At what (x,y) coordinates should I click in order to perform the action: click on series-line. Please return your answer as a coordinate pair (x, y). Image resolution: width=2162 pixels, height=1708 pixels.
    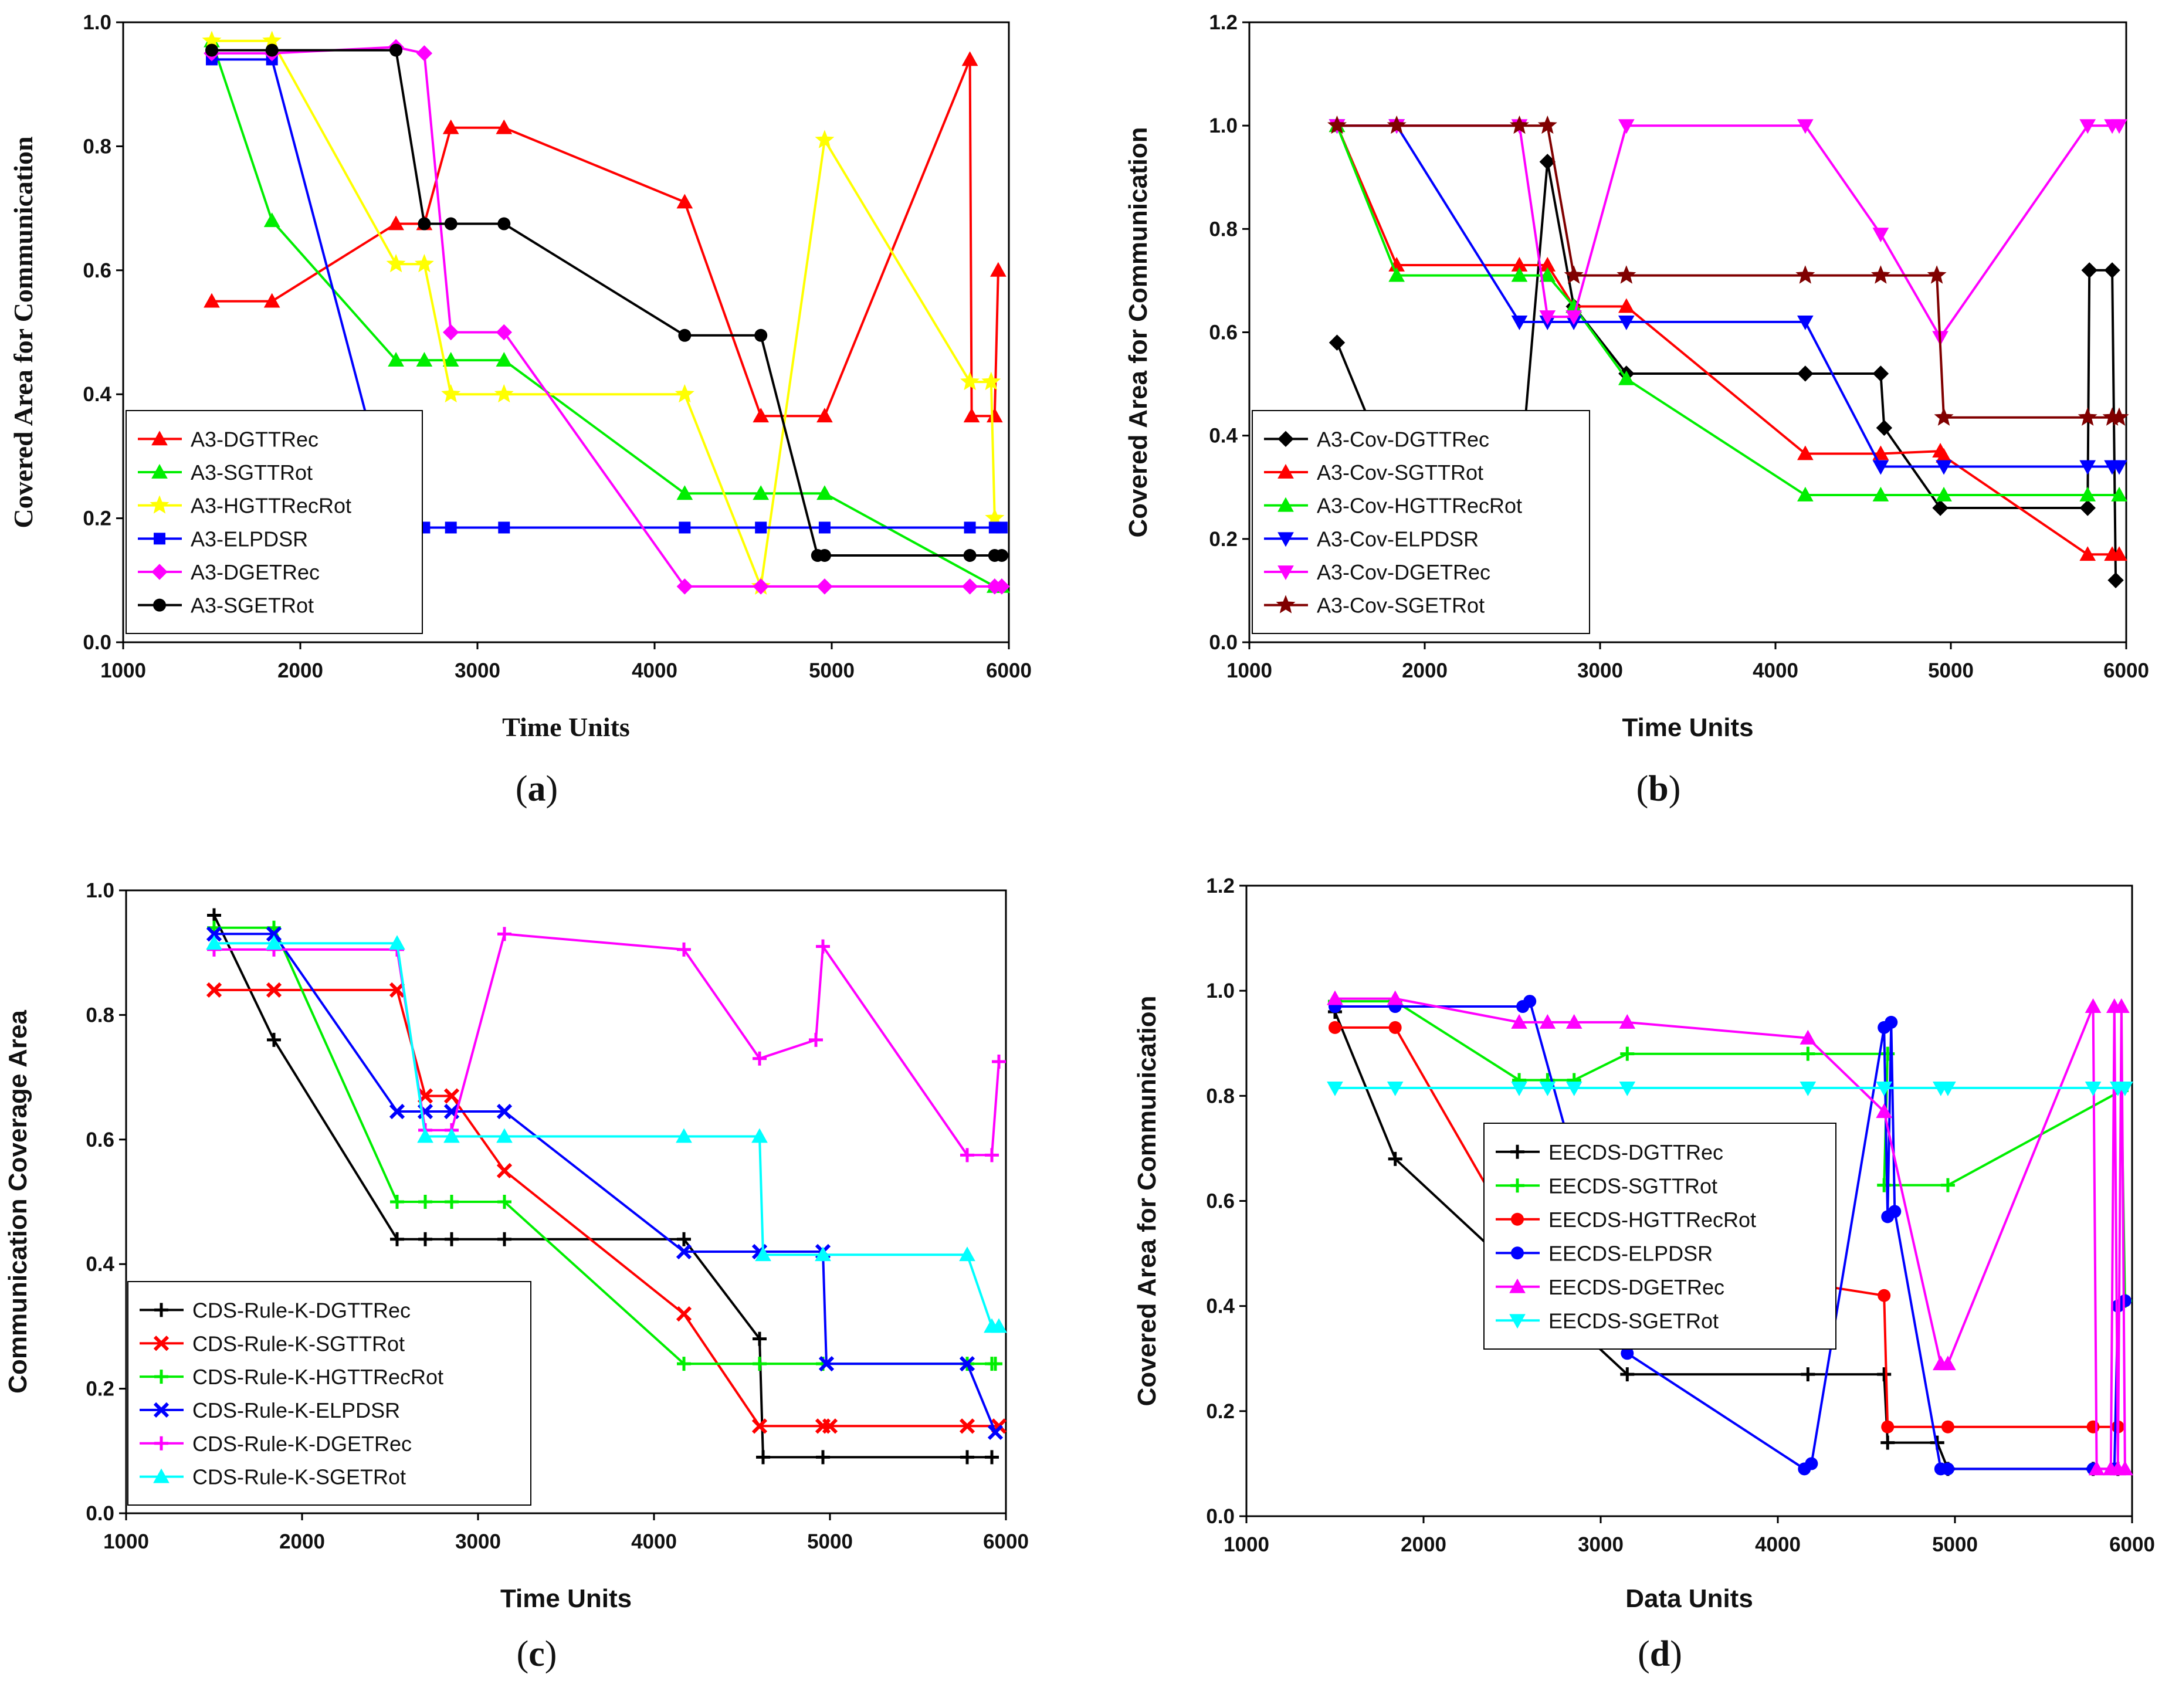
    Looking at the image, I should click on (605, 1183).